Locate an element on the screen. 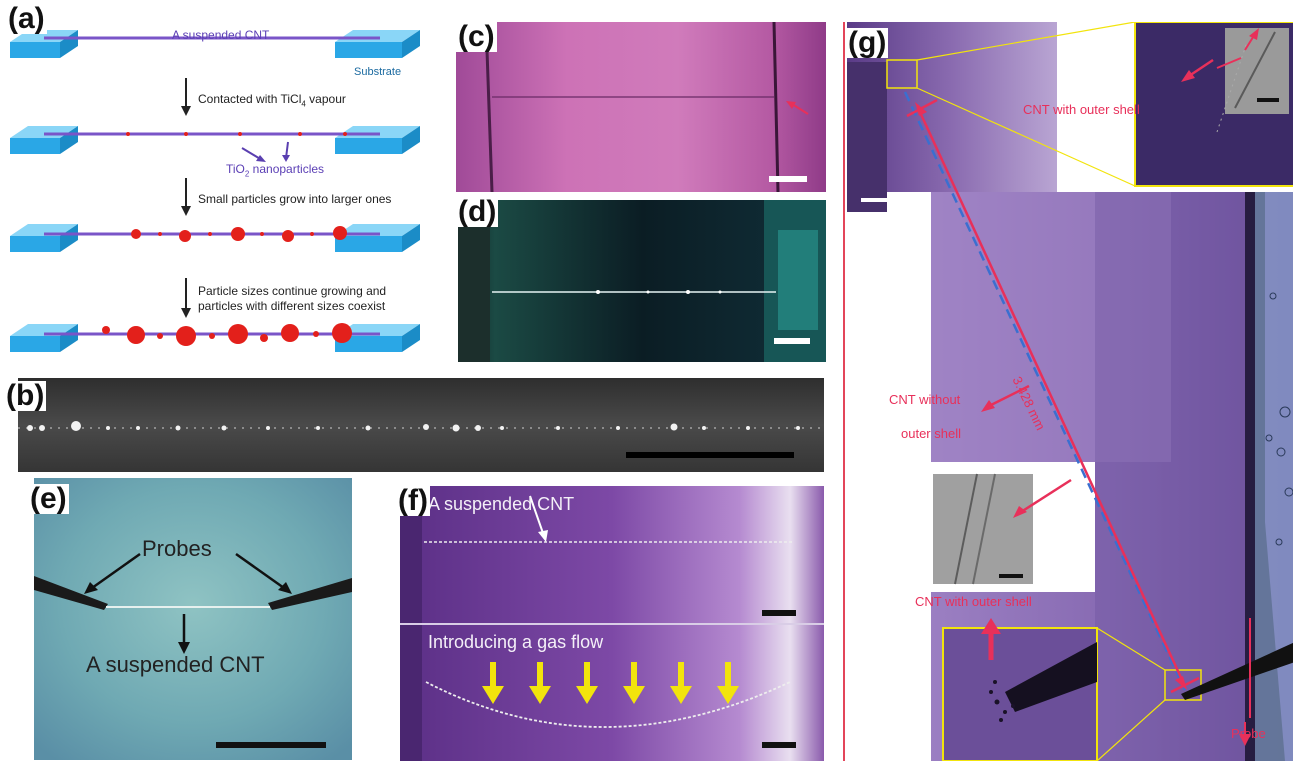  panel-g-label: (g) is located at coordinates (867, 42).